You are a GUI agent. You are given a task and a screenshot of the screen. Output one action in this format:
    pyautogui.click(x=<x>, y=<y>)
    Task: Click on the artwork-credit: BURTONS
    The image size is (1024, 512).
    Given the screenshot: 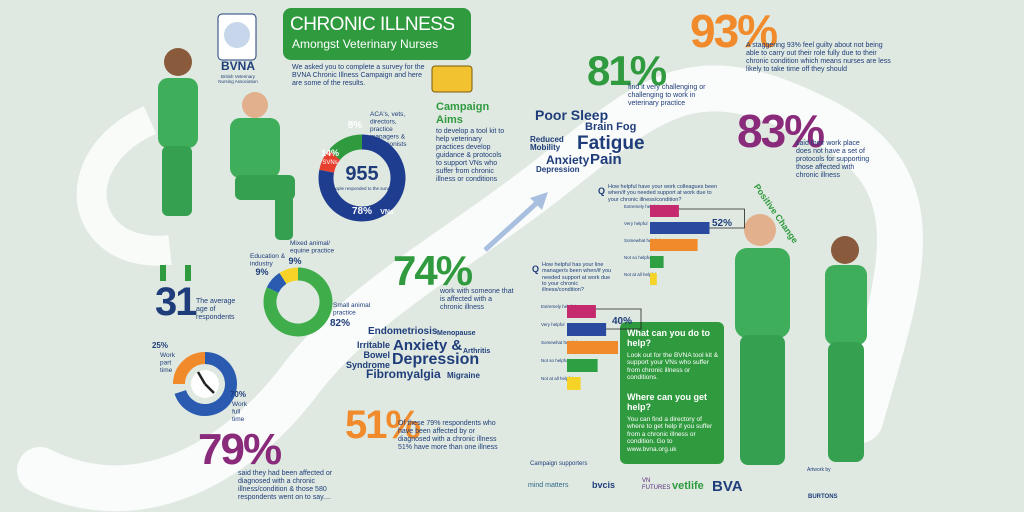 What is the action you would take?
    pyautogui.click(x=823, y=497)
    